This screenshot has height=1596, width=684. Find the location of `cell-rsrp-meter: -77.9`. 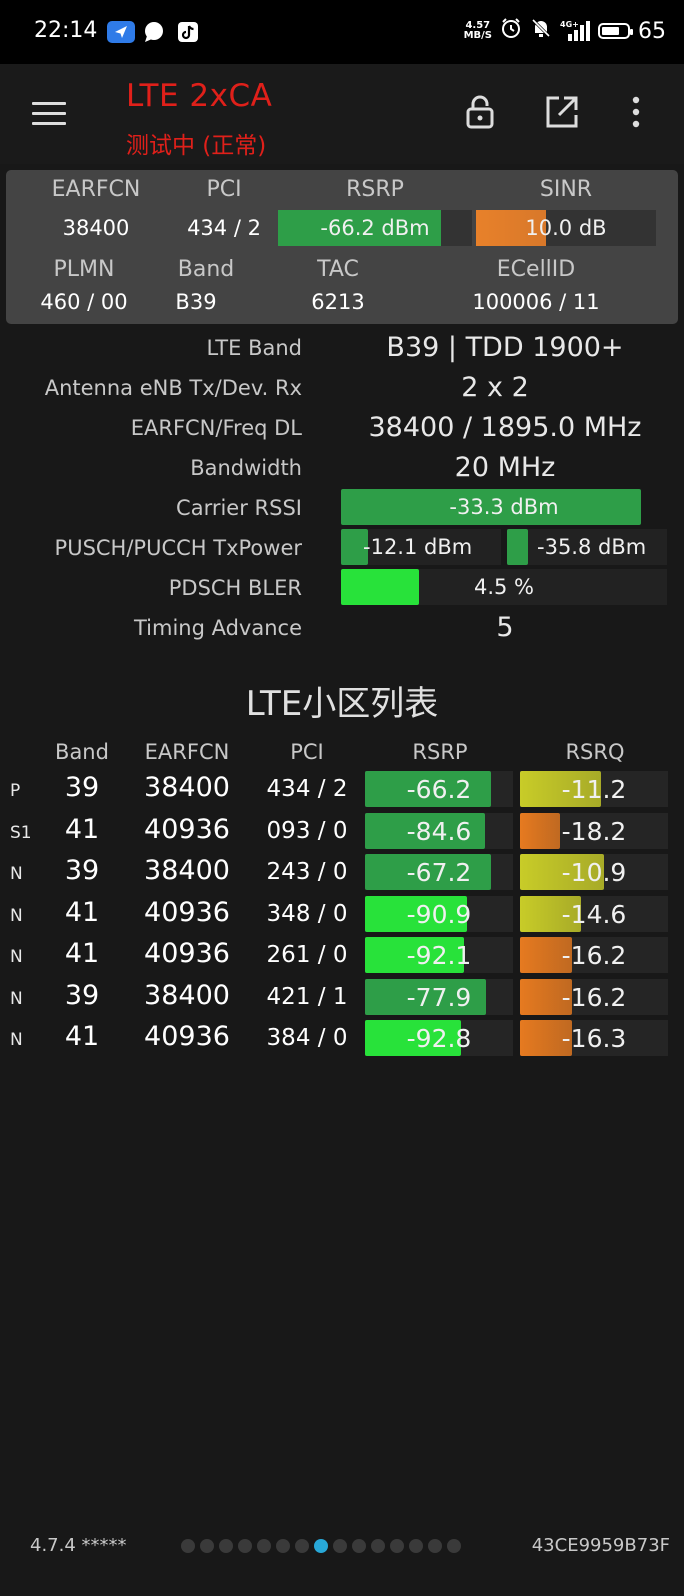

cell-rsrp-meter: -77.9 is located at coordinates (439, 996).